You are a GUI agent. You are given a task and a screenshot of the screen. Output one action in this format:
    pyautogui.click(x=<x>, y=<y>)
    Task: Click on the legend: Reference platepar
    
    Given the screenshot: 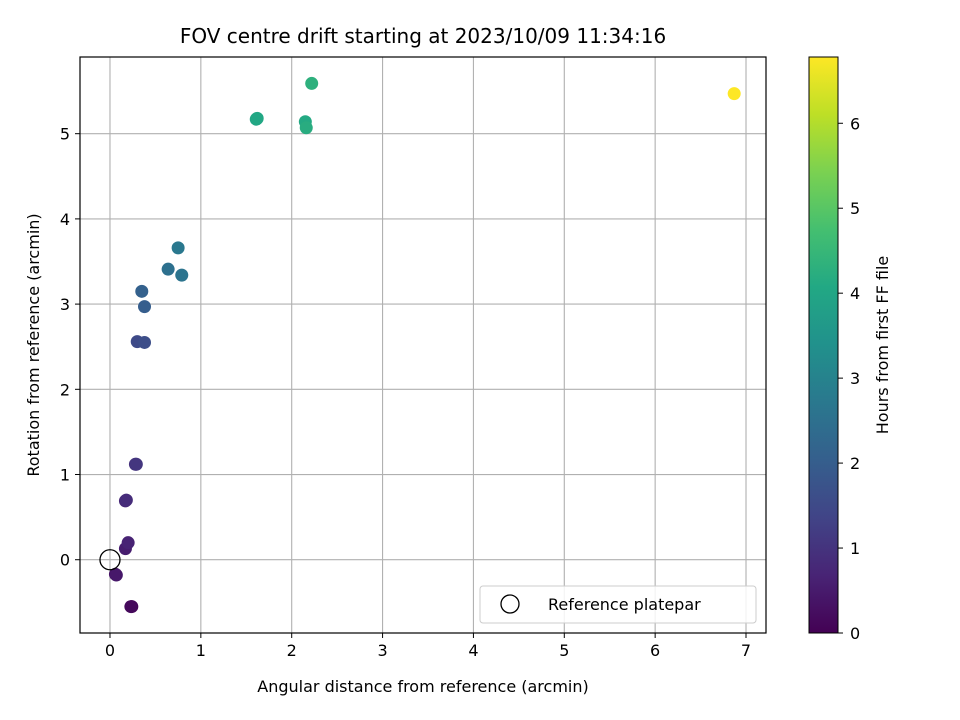 What is the action you would take?
    pyautogui.click(x=618, y=604)
    